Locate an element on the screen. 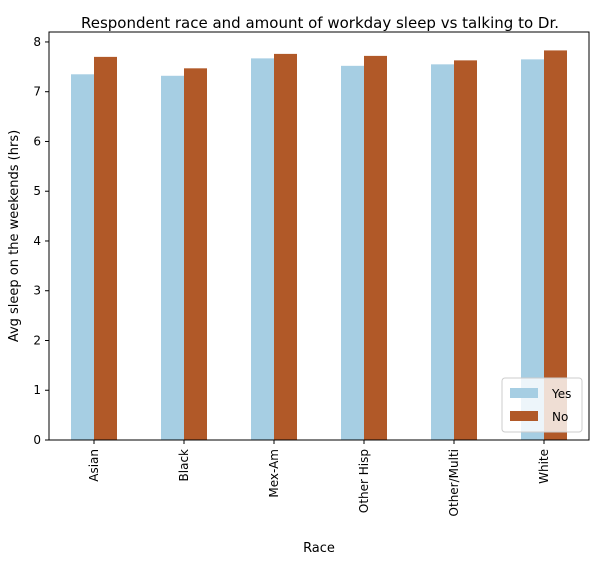  y-tick-label: 7 is located at coordinates (37, 92).